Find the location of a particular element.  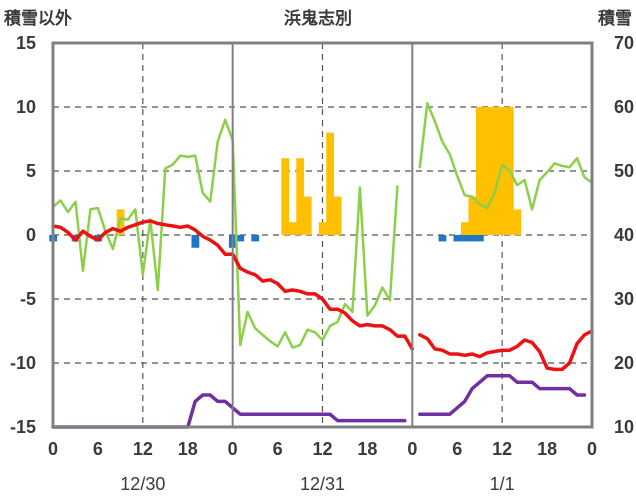

right-y-tick-label: 40 is located at coordinates (624, 235).